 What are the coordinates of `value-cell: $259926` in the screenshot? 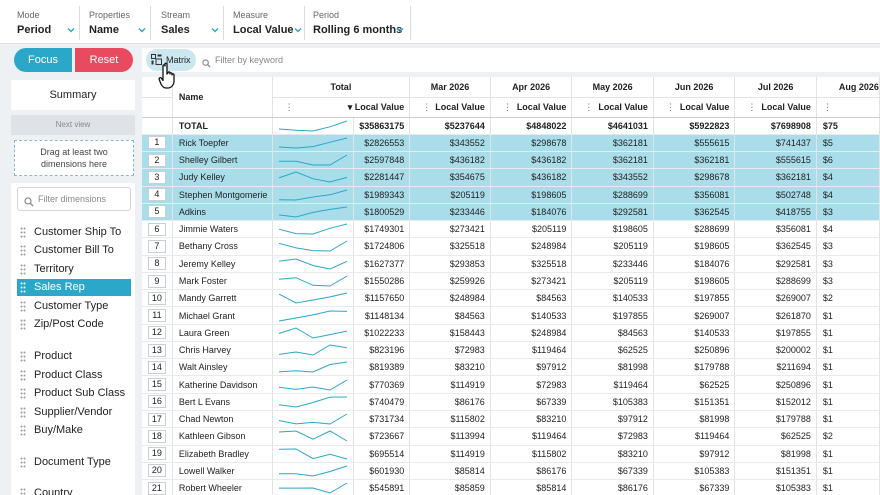 It's located at (450, 281).